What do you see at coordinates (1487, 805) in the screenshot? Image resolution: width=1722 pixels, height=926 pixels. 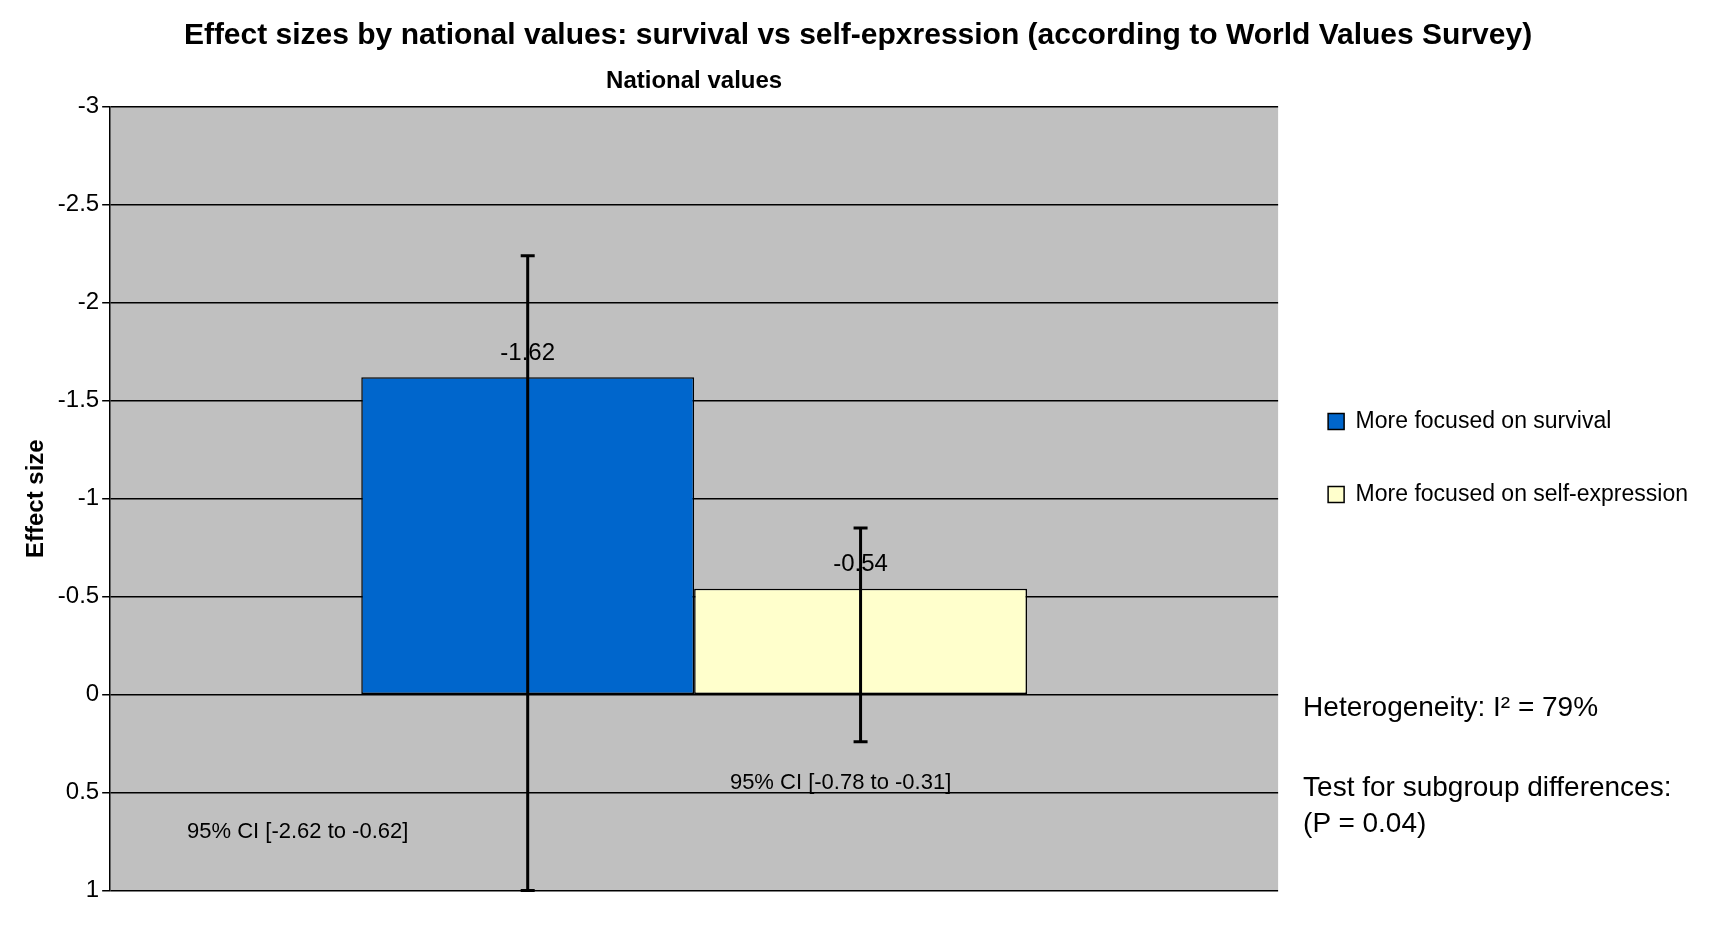 I see `text: Test for subgroup differences: (P = 0.04)` at bounding box center [1487, 805].